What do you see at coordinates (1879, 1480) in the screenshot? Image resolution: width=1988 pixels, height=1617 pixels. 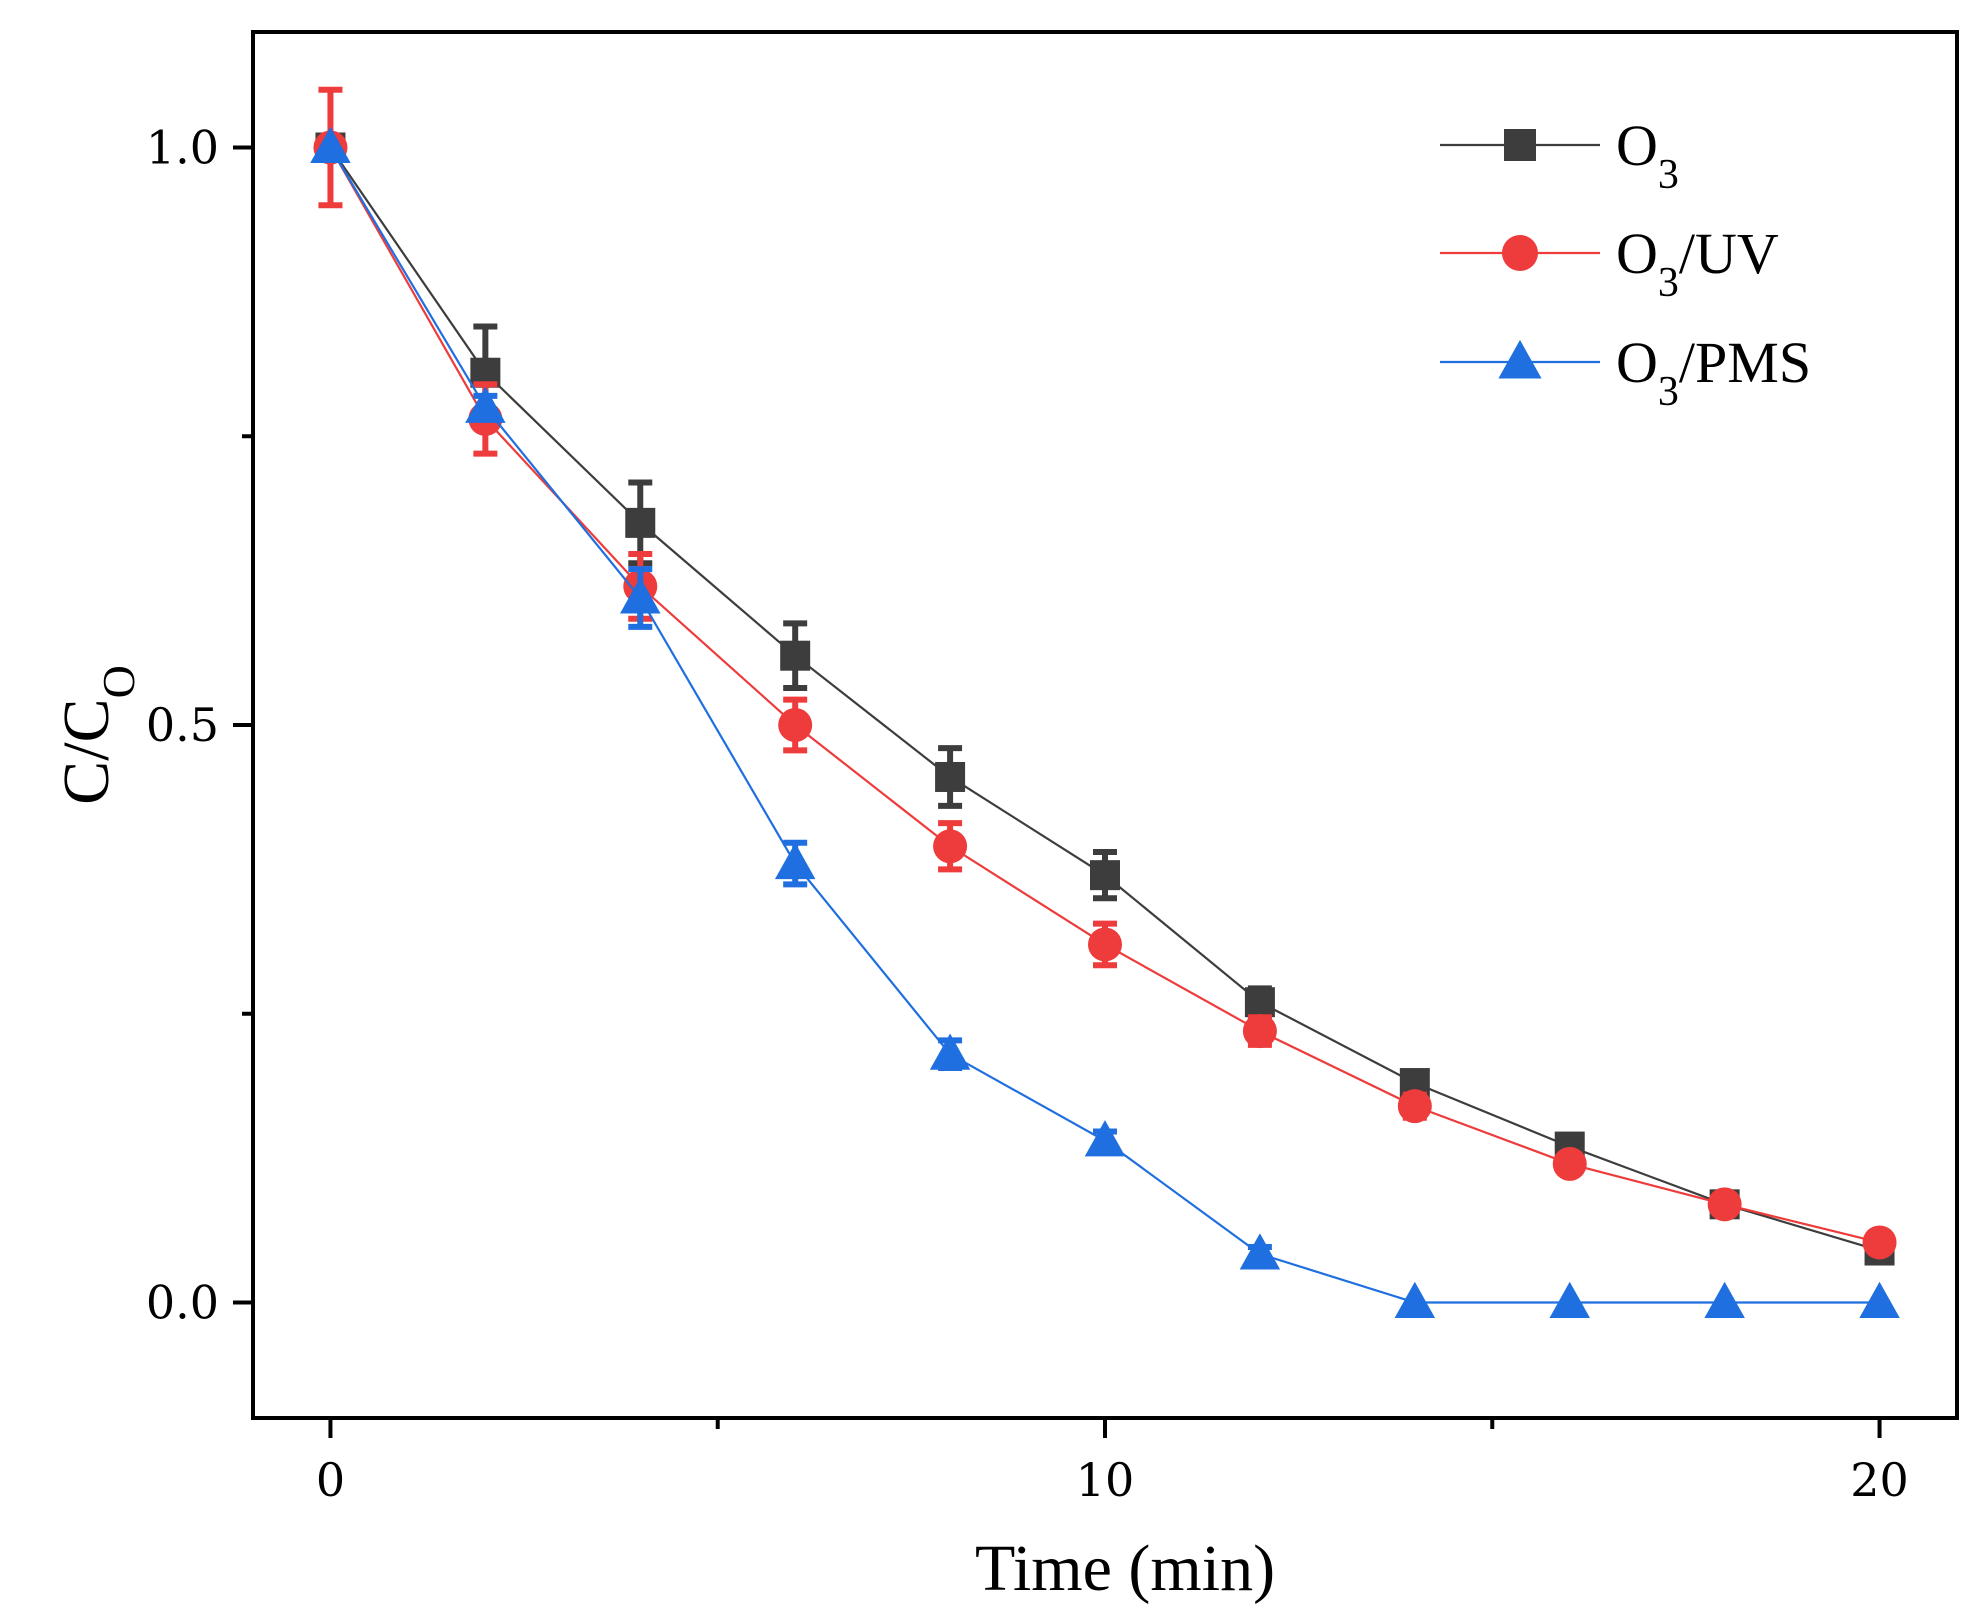 I see `x-tick-label: 20` at bounding box center [1879, 1480].